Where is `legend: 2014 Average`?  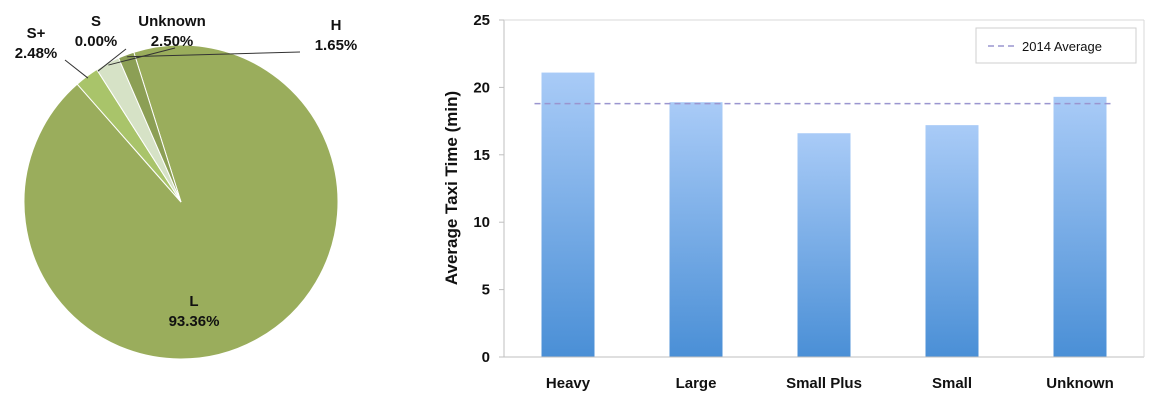 legend: 2014 Average is located at coordinates (1056, 45).